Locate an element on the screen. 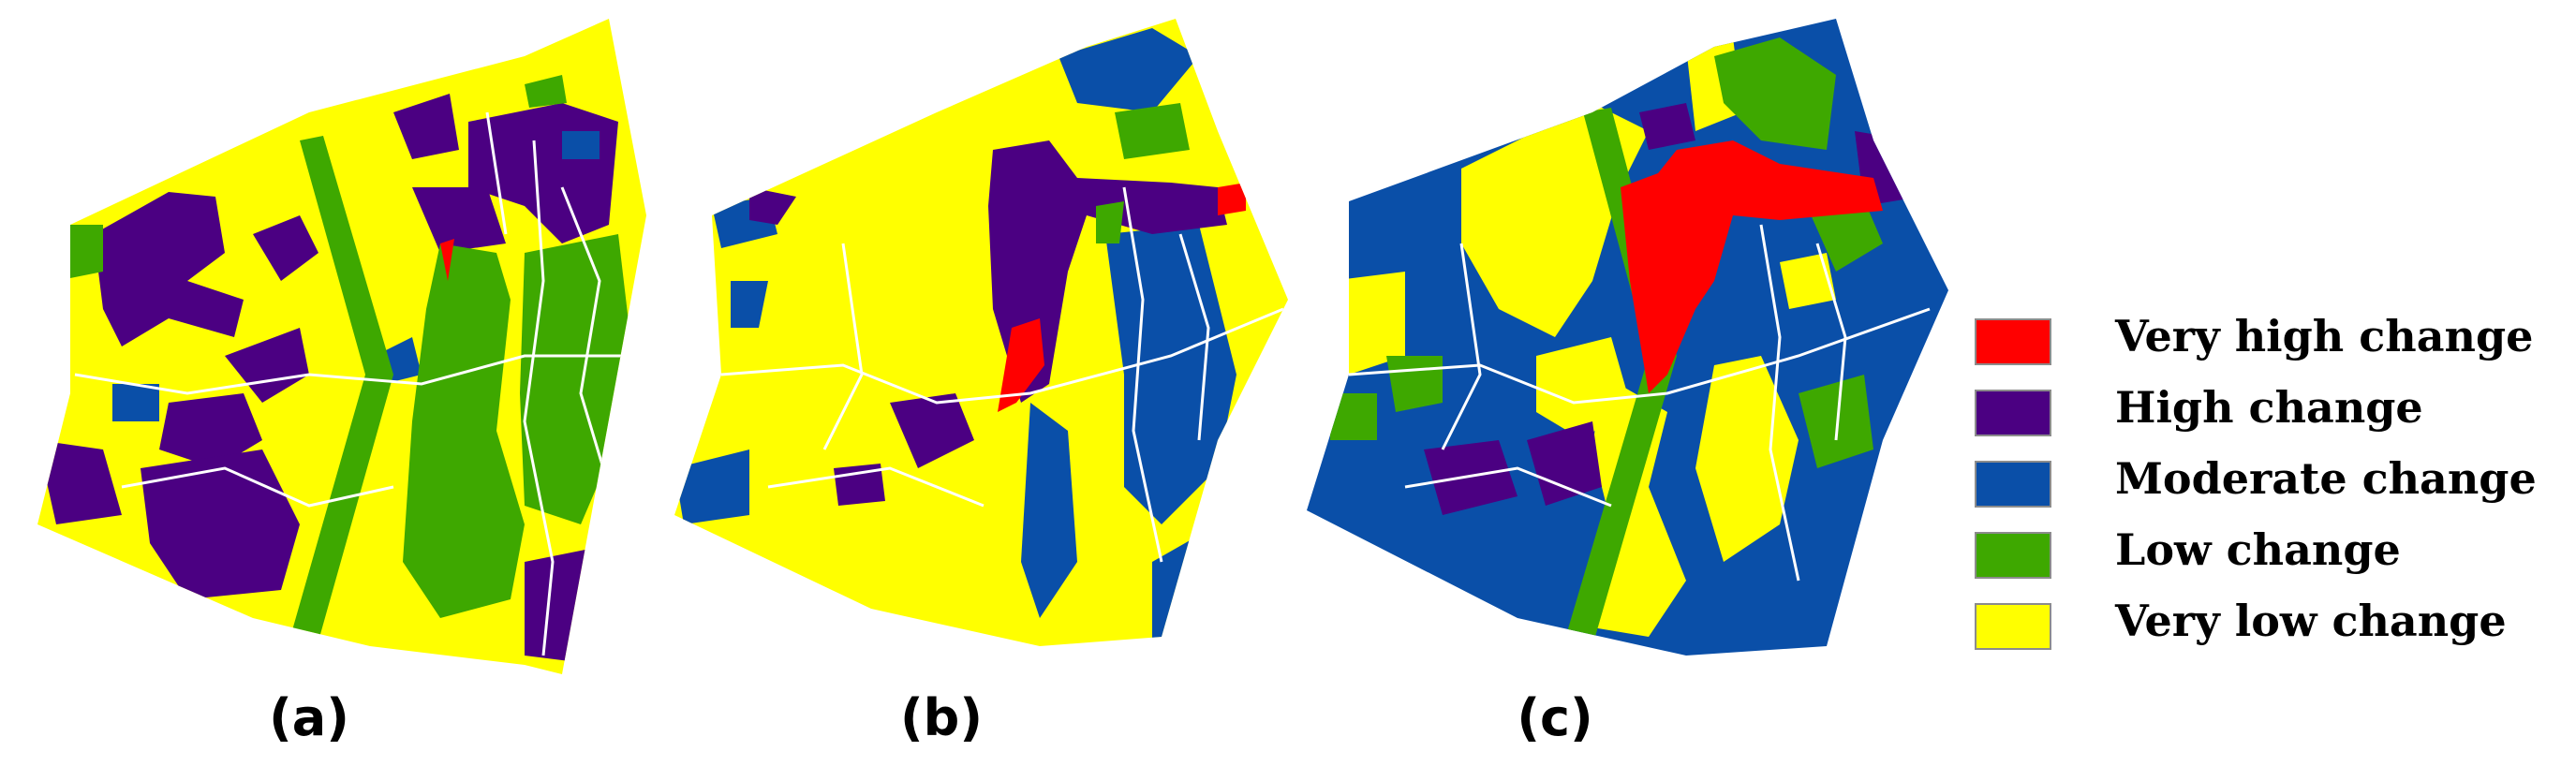 Image resolution: width=2576 pixels, height=781 pixels. legend-item-moderate: Moderate change is located at coordinates (2275, 483).